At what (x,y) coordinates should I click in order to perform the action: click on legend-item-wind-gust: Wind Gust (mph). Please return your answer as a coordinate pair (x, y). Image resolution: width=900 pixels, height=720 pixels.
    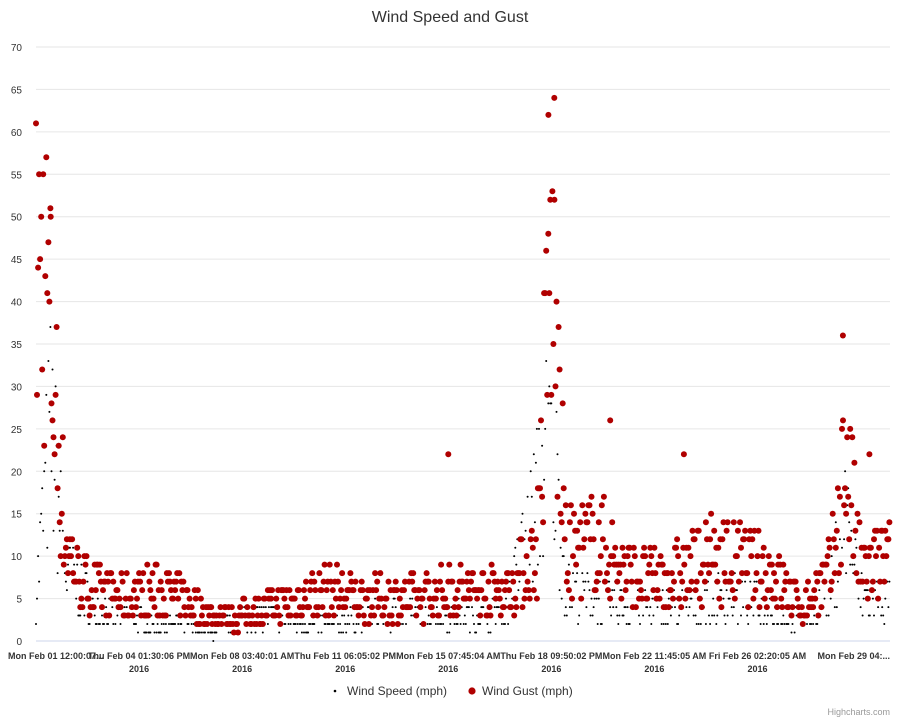
    Looking at the image, I should click on (520, 691).